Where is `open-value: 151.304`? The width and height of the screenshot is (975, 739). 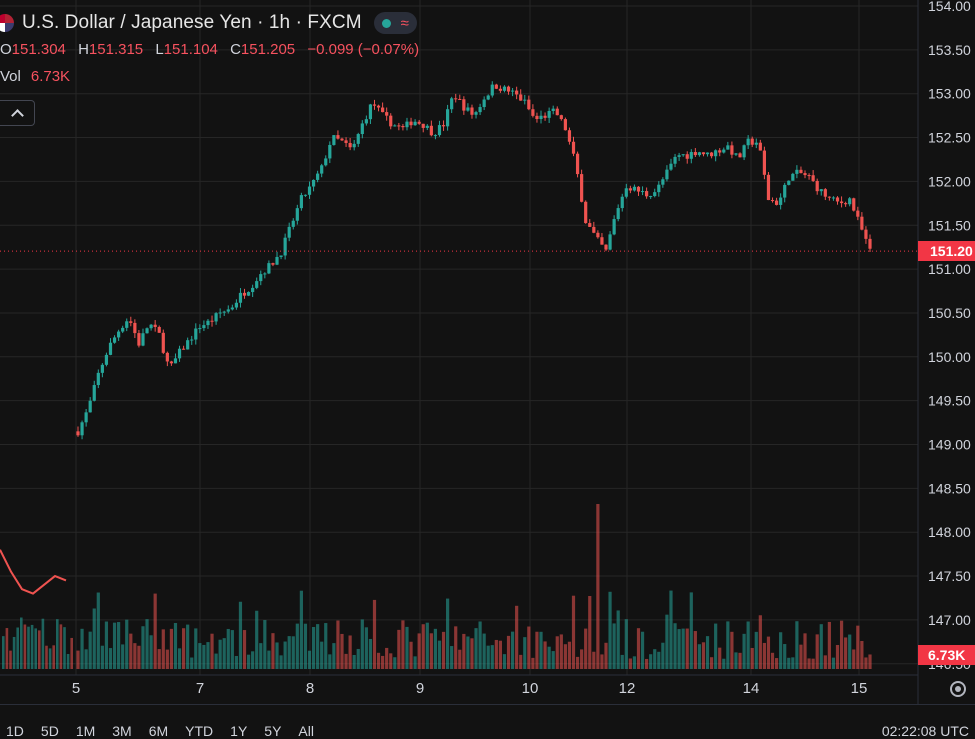 open-value: 151.304 is located at coordinates (38, 49).